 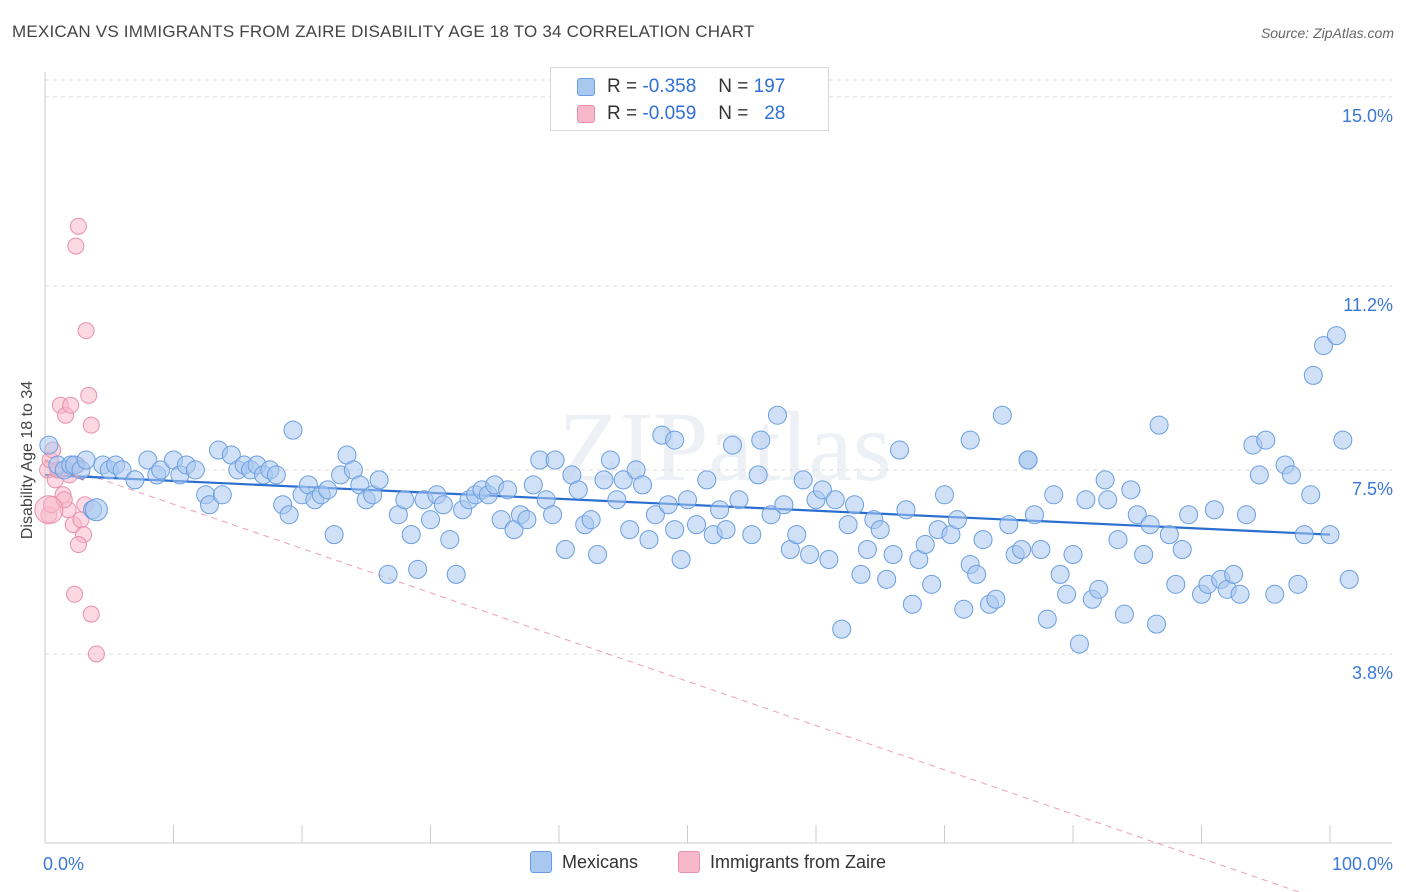 What do you see at coordinates (586, 114) in the screenshot?
I see `legend-swatch-pink` at bounding box center [586, 114].